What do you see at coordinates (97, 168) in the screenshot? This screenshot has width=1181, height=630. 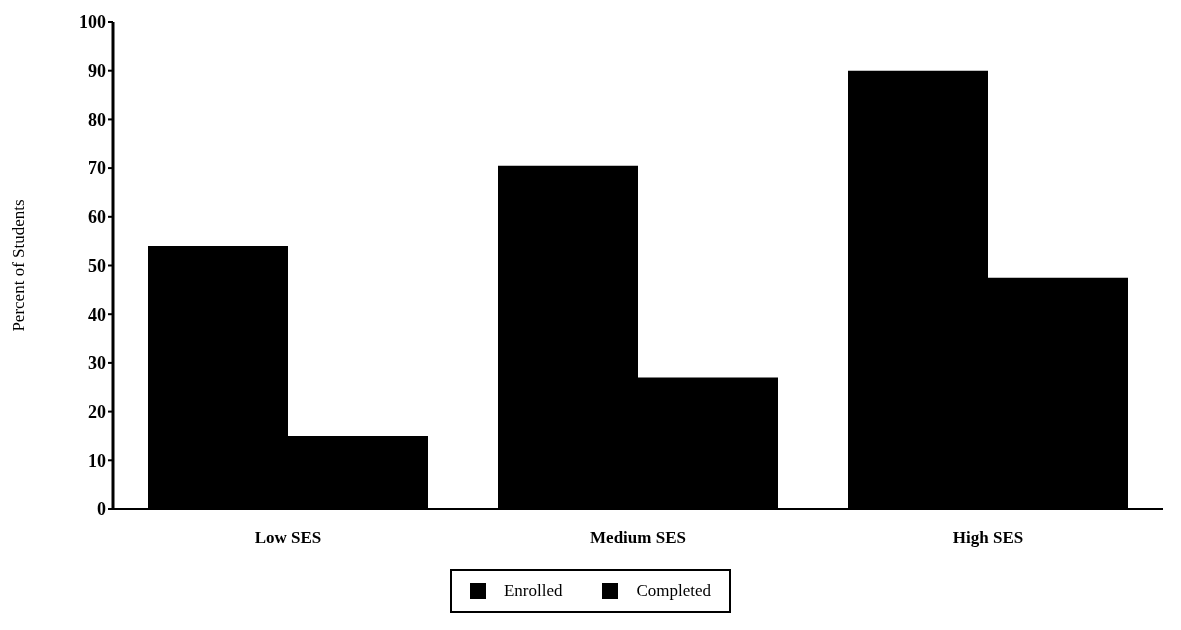 I see `y-tick-label: 70` at bounding box center [97, 168].